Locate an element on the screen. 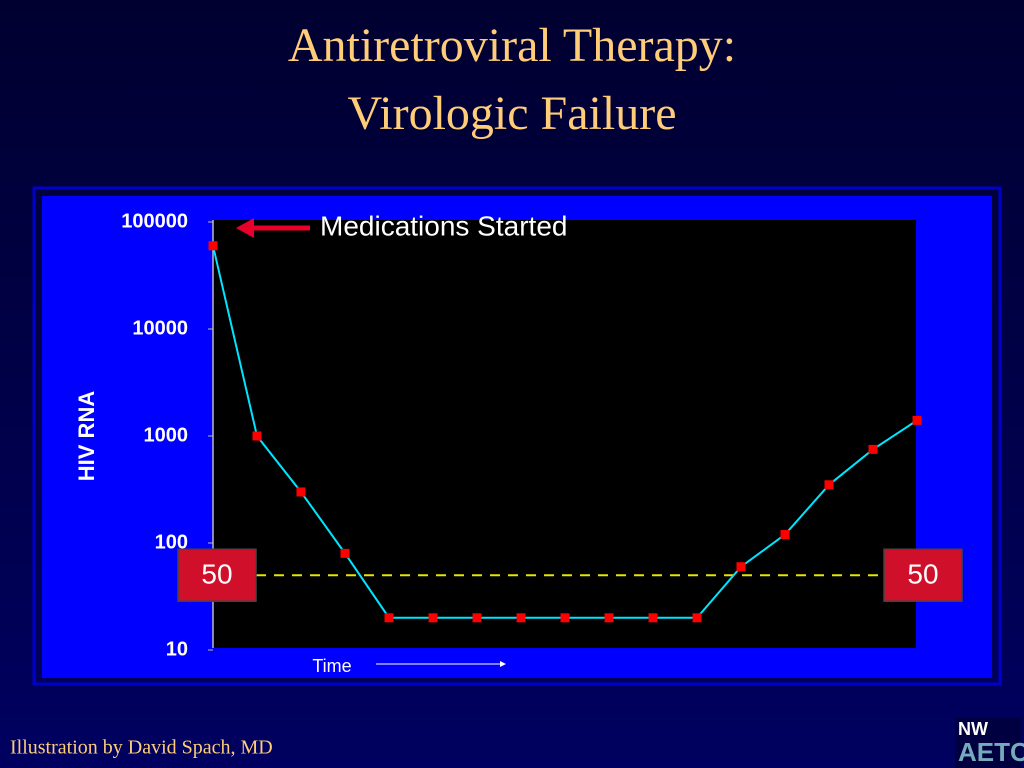 Image resolution: width=1024 pixels, height=768 pixels. logo-box is located at coordinates (988, 743).